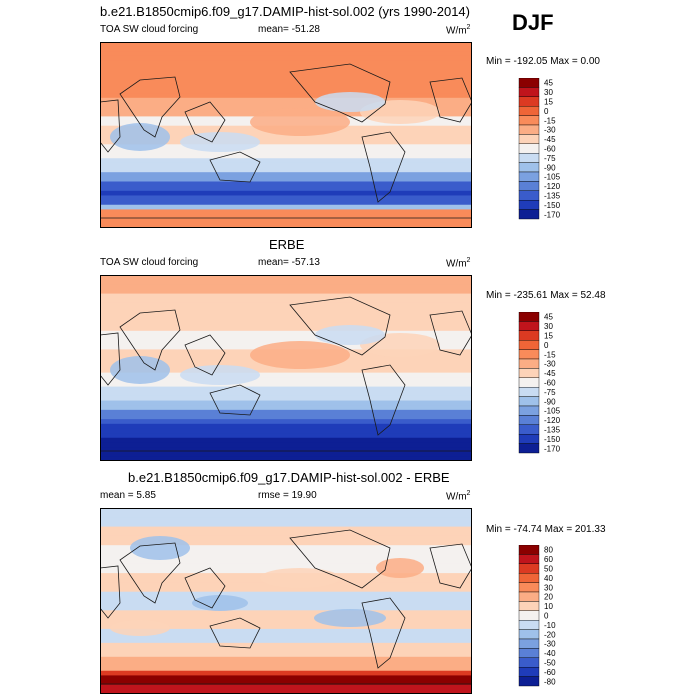  What do you see at coordinates (550, 373) in the screenshot?
I see `colorbar-tick-label: -45` at bounding box center [550, 373].